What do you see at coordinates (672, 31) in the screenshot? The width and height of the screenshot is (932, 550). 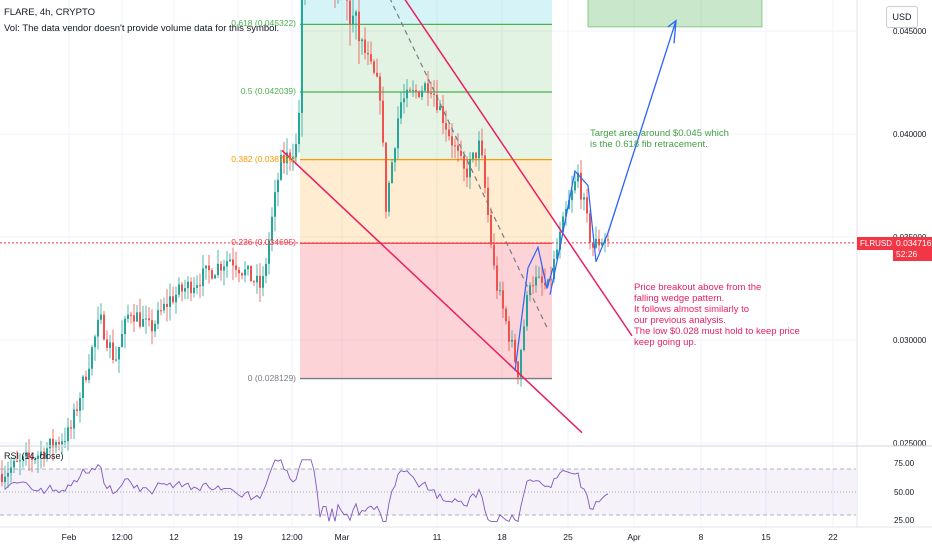 I see `projection-arrowhead` at bounding box center [672, 31].